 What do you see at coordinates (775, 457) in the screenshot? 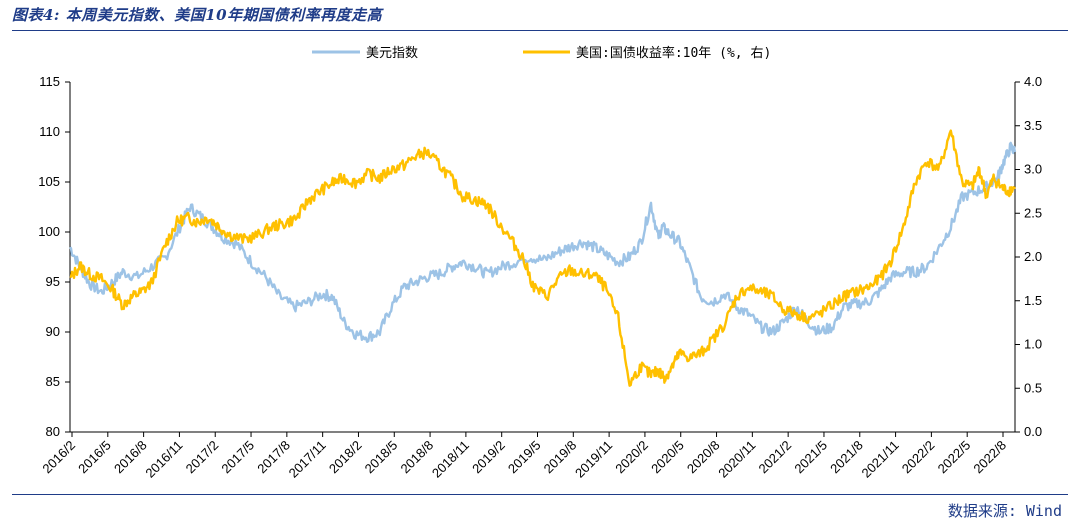
I see `x-tick-label: 2021/2` at bounding box center [775, 457].